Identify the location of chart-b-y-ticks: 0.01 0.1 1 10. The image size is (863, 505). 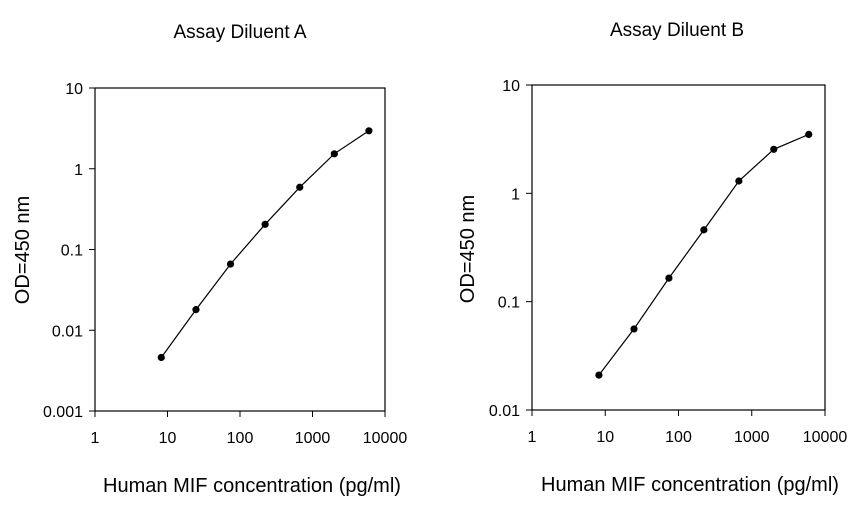
(510, 249).